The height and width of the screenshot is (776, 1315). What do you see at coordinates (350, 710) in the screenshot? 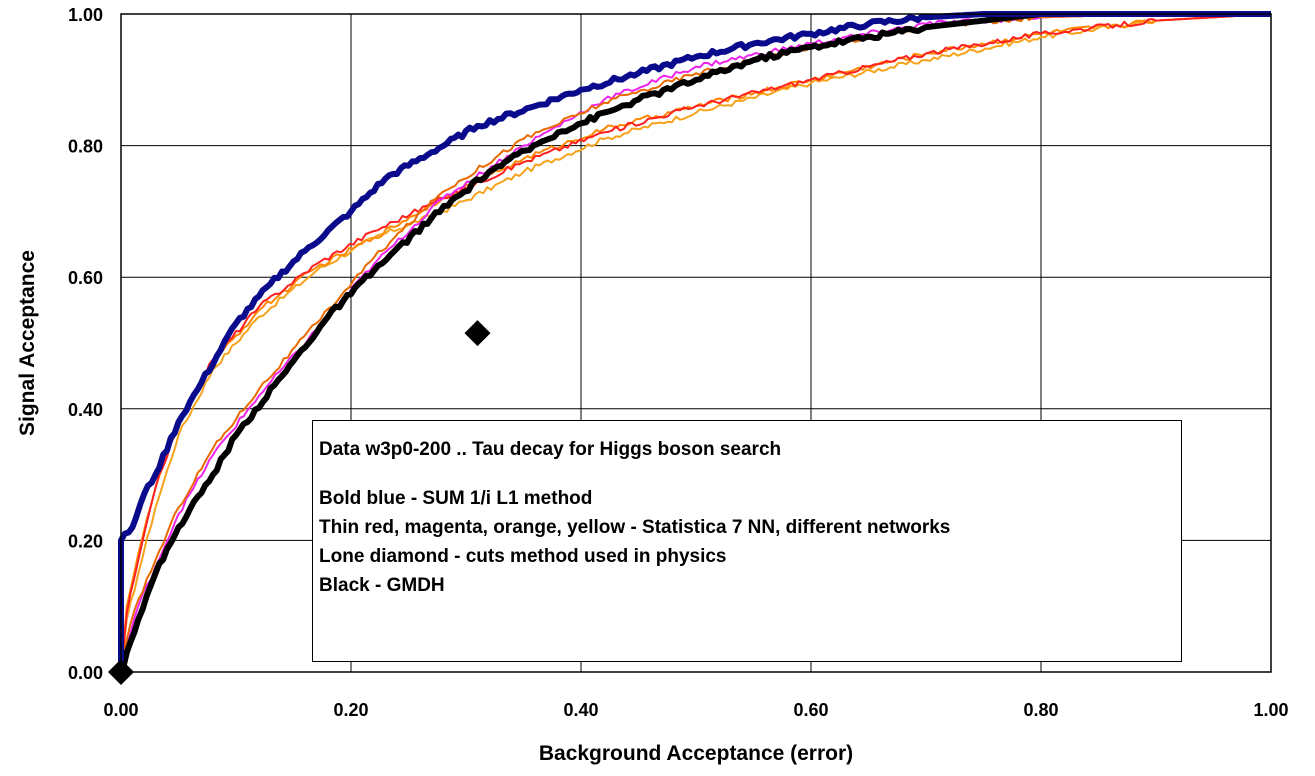
I see `x-tick-label: 0.20` at bounding box center [350, 710].